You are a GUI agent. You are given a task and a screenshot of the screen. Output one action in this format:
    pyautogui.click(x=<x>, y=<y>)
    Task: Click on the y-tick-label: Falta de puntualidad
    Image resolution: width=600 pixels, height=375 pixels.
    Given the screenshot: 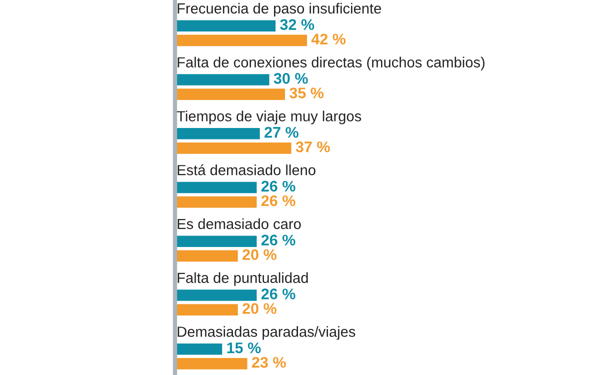 What is the action you would take?
    pyautogui.click(x=243, y=279)
    